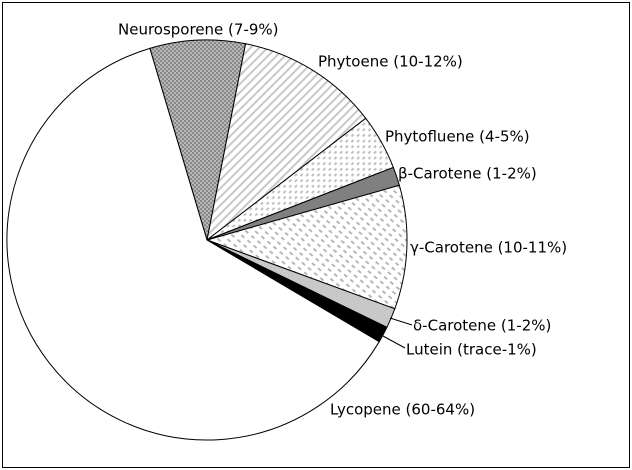 Image resolution: width=632 pixels, height=470 pixels. Describe the element at coordinates (471, 350) in the screenshot. I see `slice-label: Lutein (trace-1%)` at that location.